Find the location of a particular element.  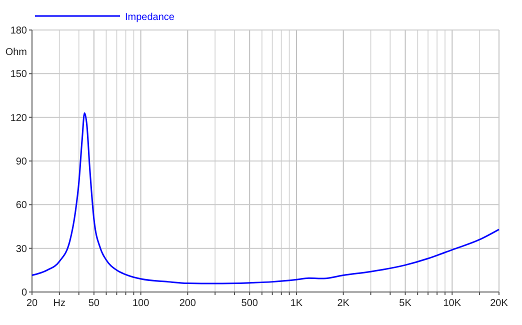

x-tick-label: 200 is located at coordinates (187, 303).